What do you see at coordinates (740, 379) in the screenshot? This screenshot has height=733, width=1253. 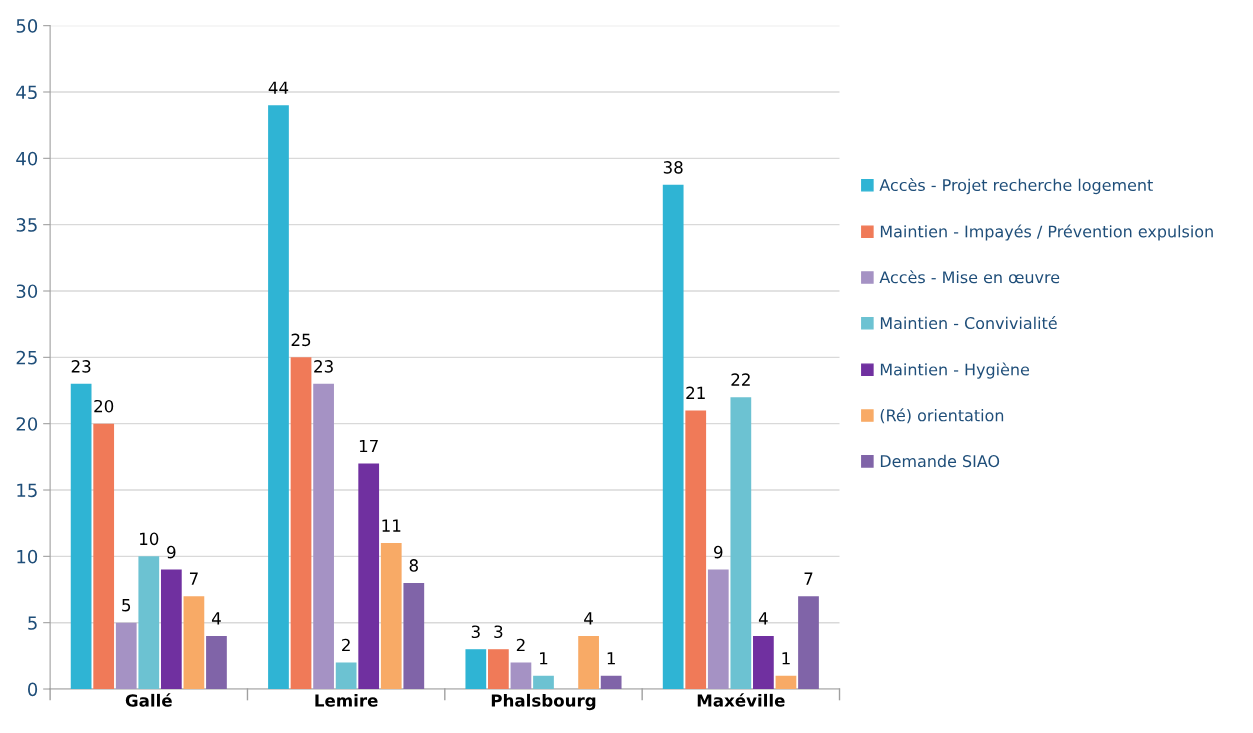 I see `data-label: 22` at bounding box center [740, 379].